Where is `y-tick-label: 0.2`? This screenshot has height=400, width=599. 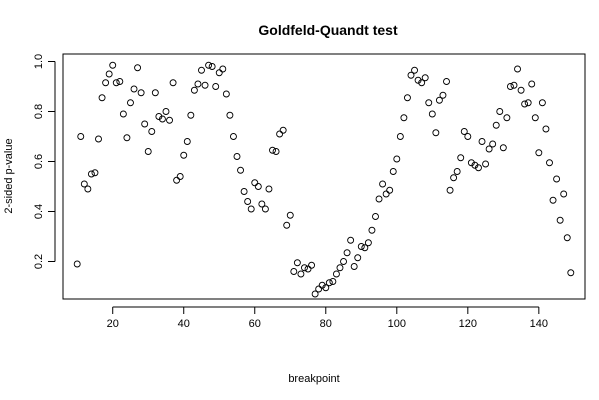 y-tick-label: 0.2 is located at coordinates (39, 261).